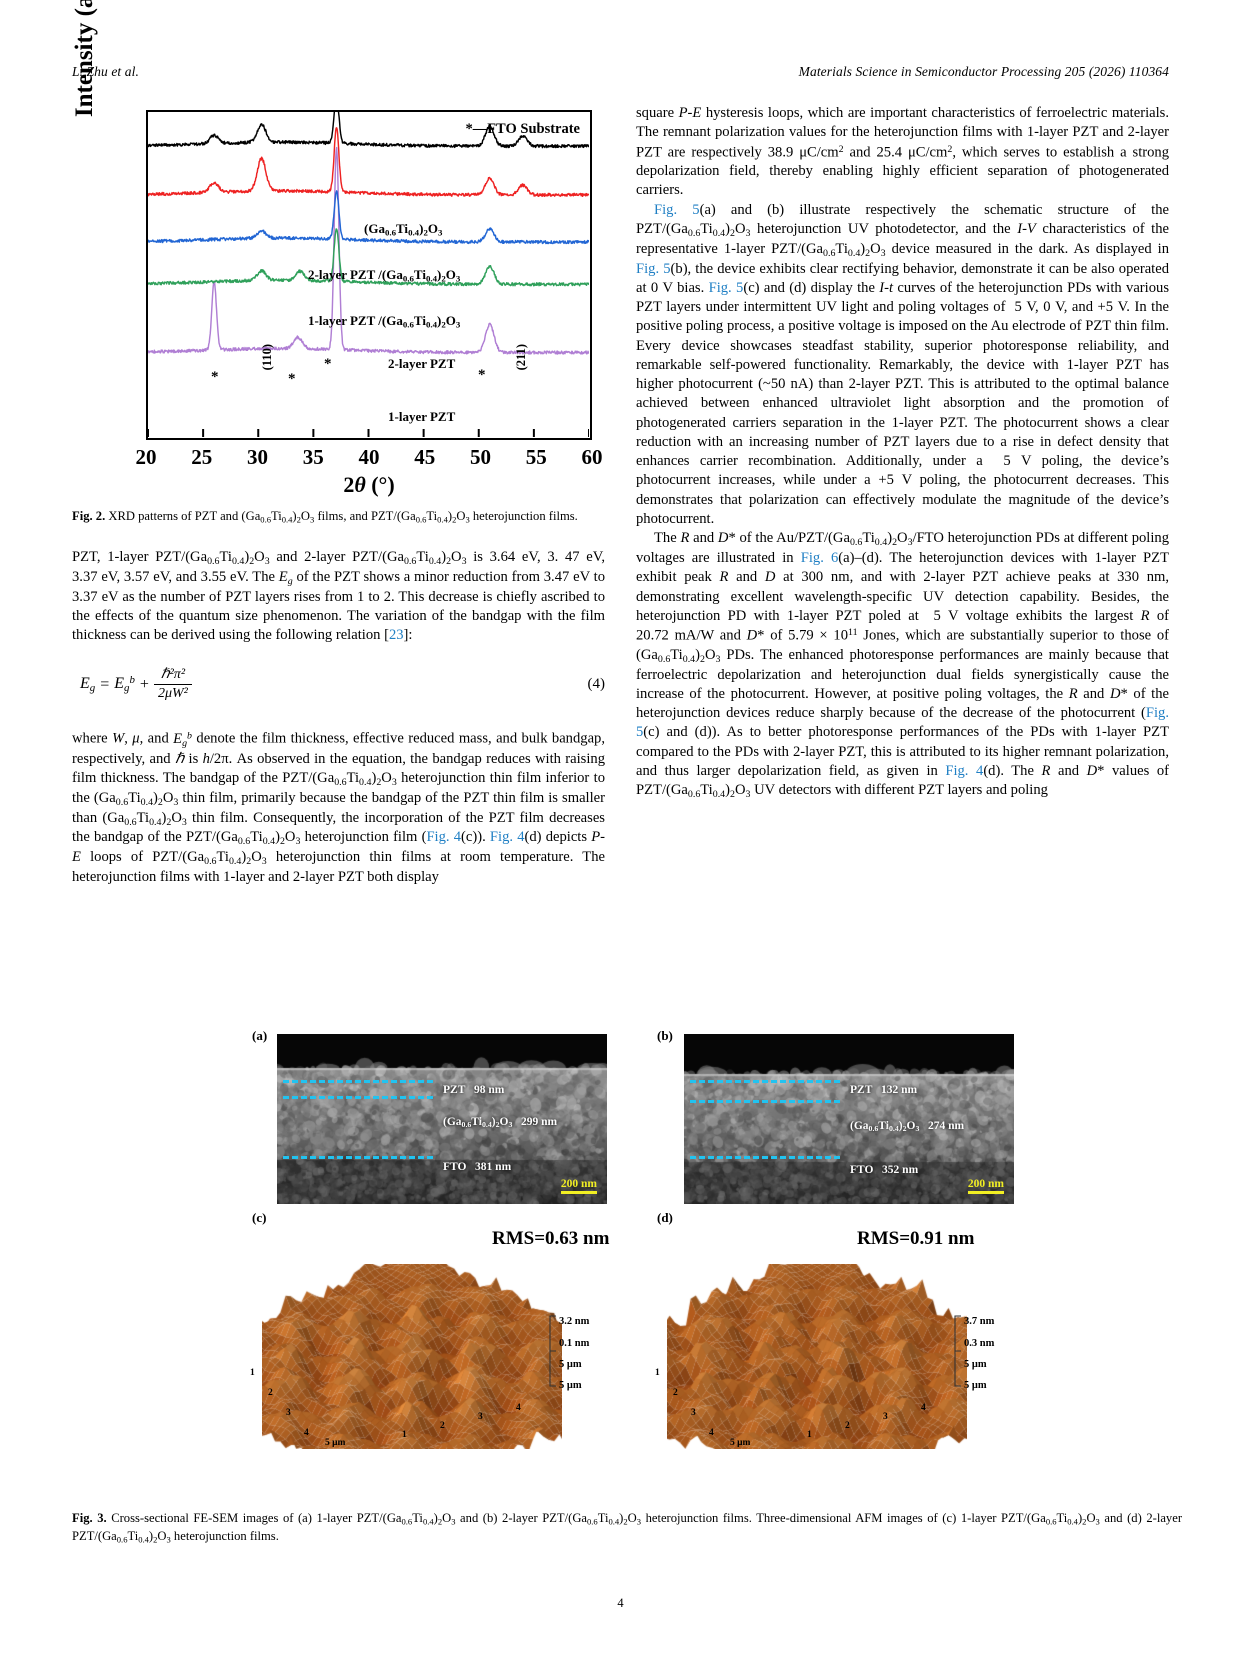 Image resolution: width=1241 pixels, height=1654 pixels. What do you see at coordinates (907, 1127) in the screenshot?
I see `sem-b-layer-gto: (Ga0.6Ti0.4)2O3 274 nm` at bounding box center [907, 1127].